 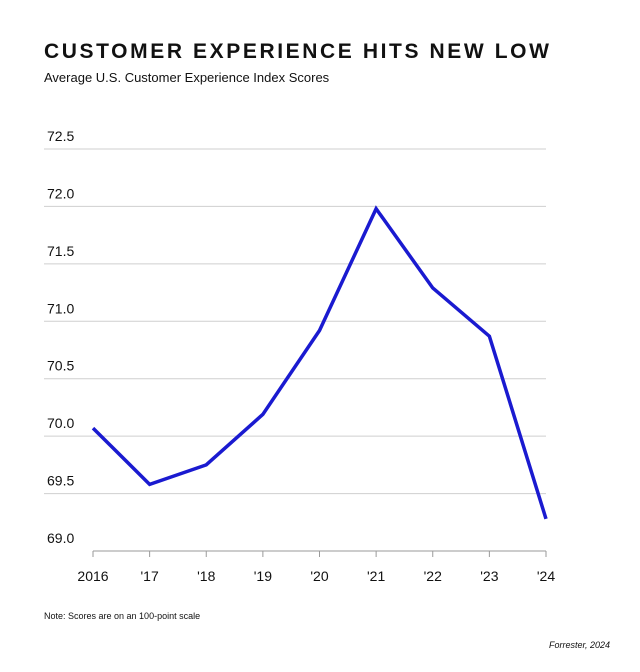 I want to click on x-tick-label: '17, so click(x=150, y=576).